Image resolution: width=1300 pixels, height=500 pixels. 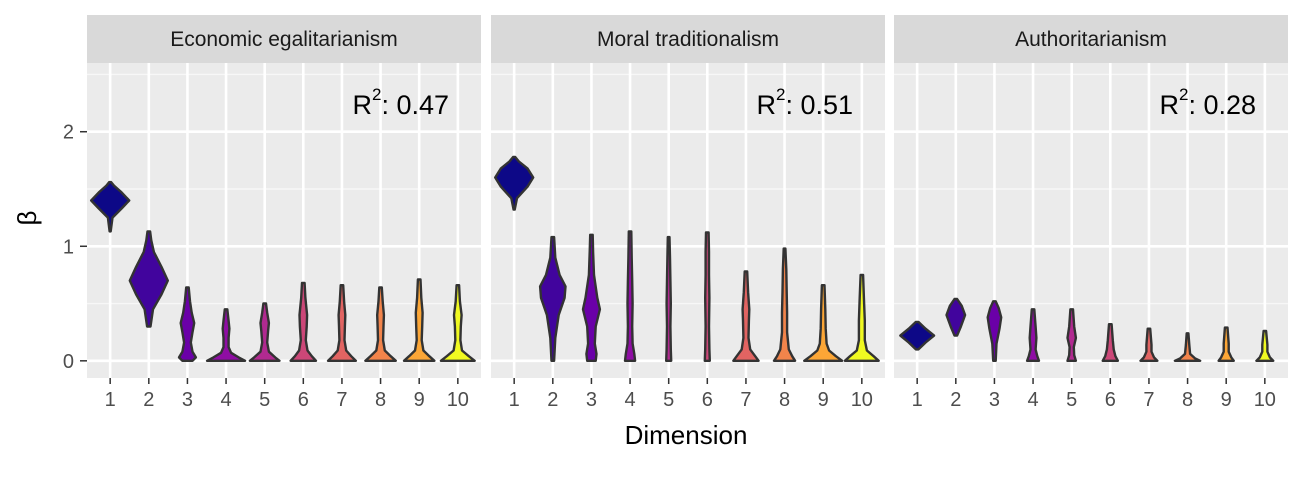 I want to click on r-squared-value: : 0.28, so click(x=1222, y=105).